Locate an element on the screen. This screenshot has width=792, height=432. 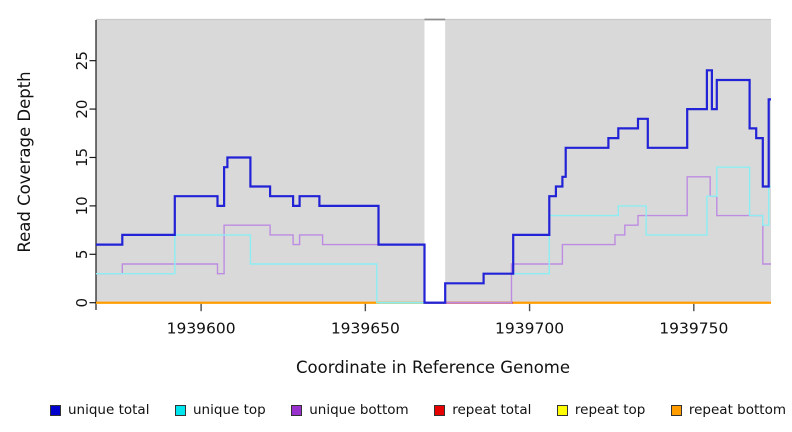
x-tick-label: 1939700 is located at coordinates (529, 329).